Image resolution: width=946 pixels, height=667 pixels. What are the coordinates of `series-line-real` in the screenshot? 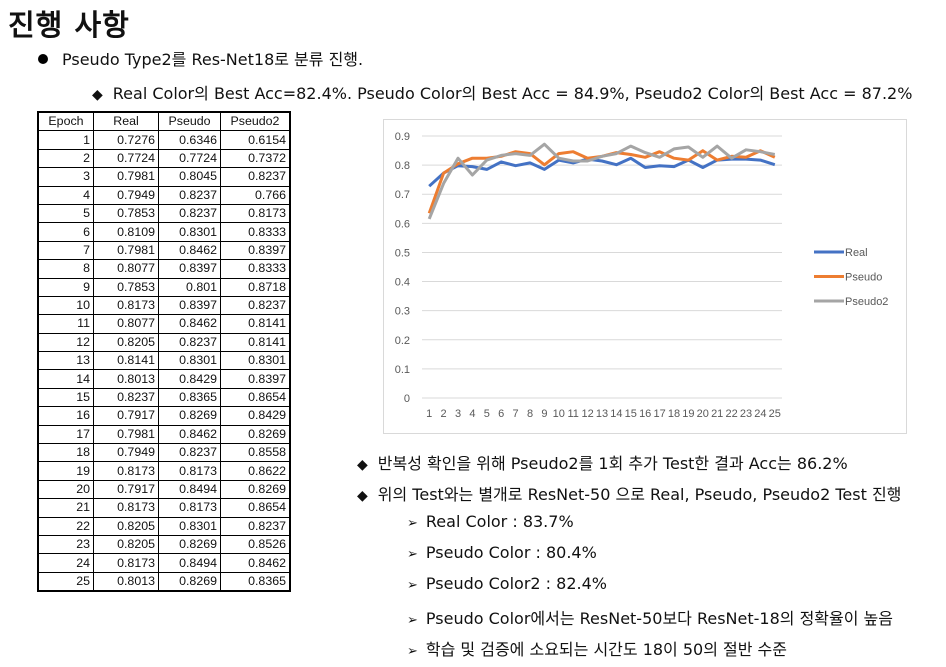 It's located at (602, 172).